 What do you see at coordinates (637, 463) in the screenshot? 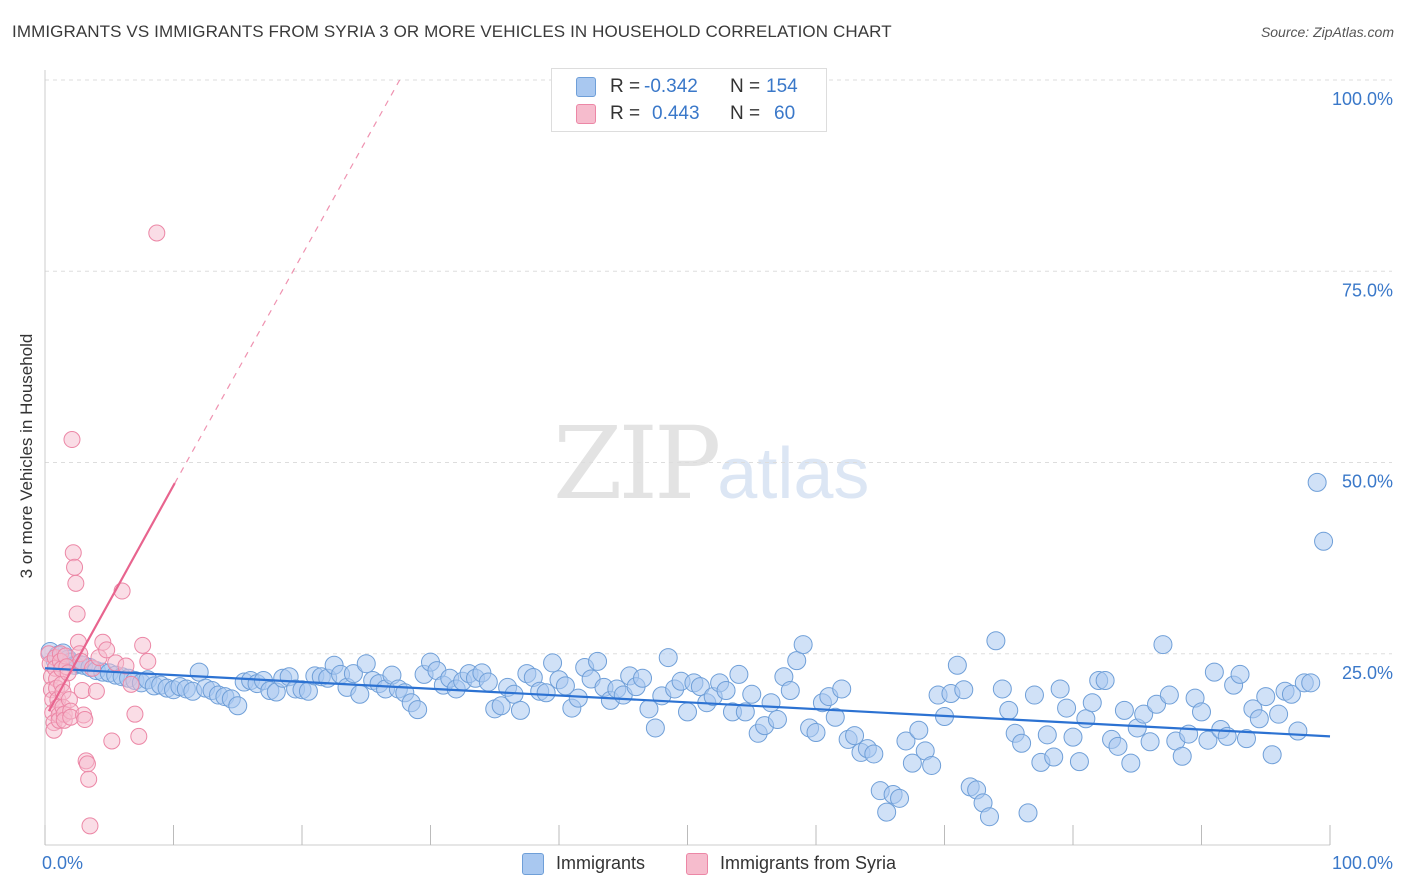
I see `watermark-zip: ZIP` at bounding box center [637, 463].